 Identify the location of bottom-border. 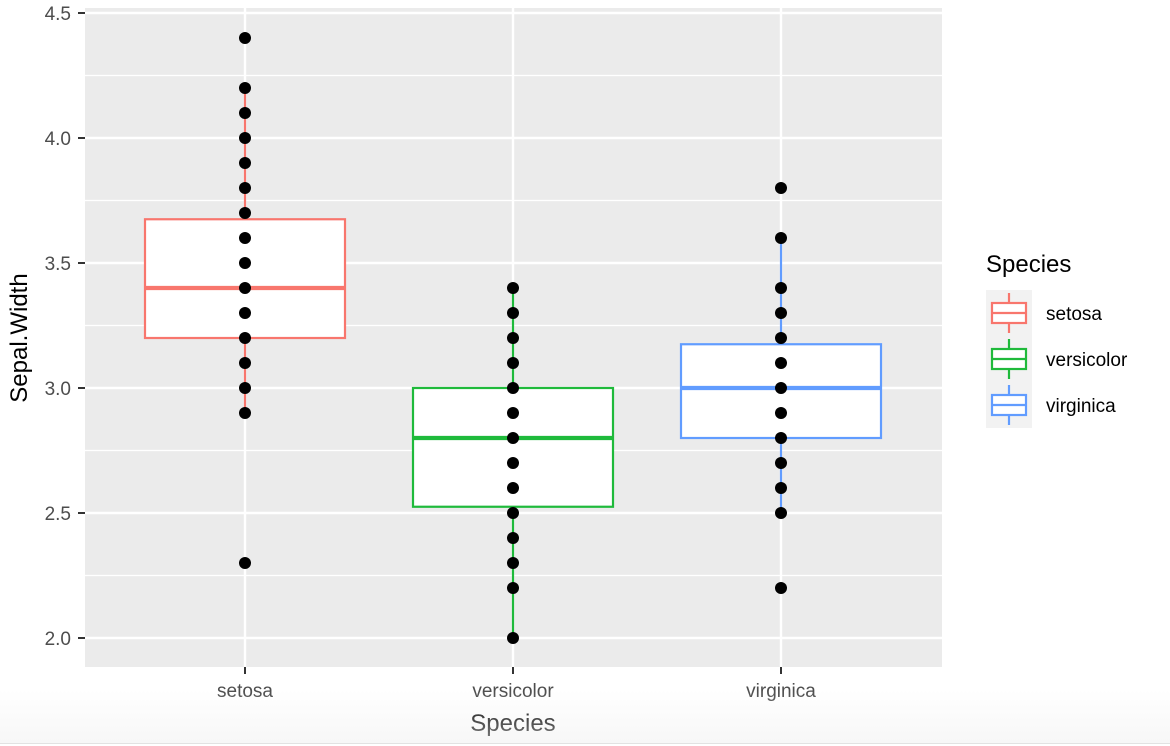
(585, 743).